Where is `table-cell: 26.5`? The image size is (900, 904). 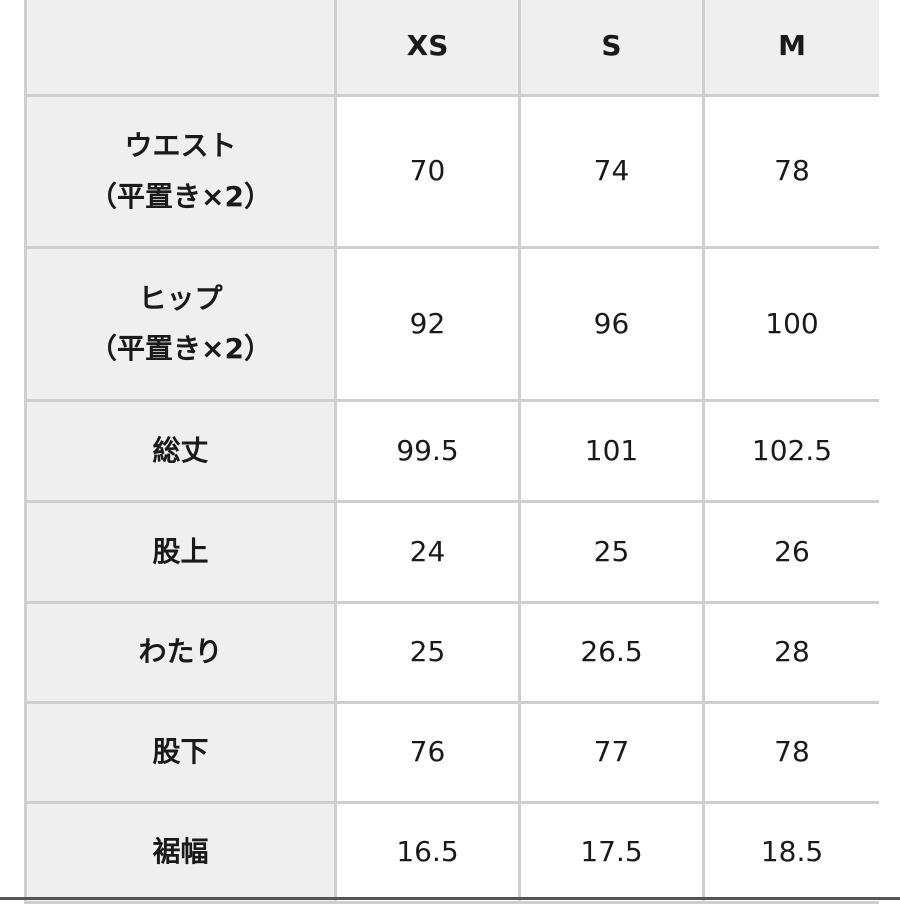 table-cell: 26.5 is located at coordinates (613, 654).